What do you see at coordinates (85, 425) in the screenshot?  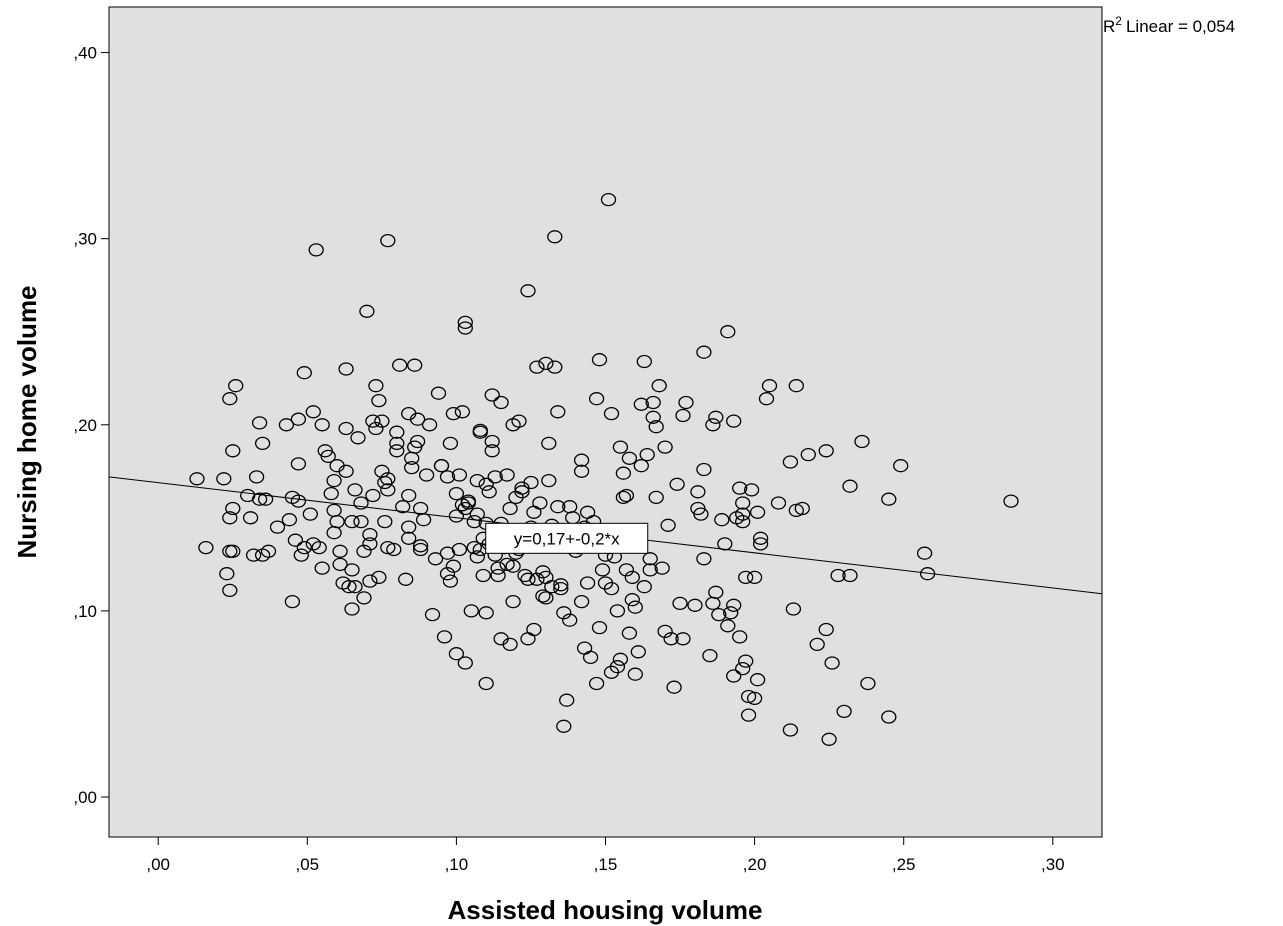 I see `y-tick-label: ,20` at bounding box center [85, 425].